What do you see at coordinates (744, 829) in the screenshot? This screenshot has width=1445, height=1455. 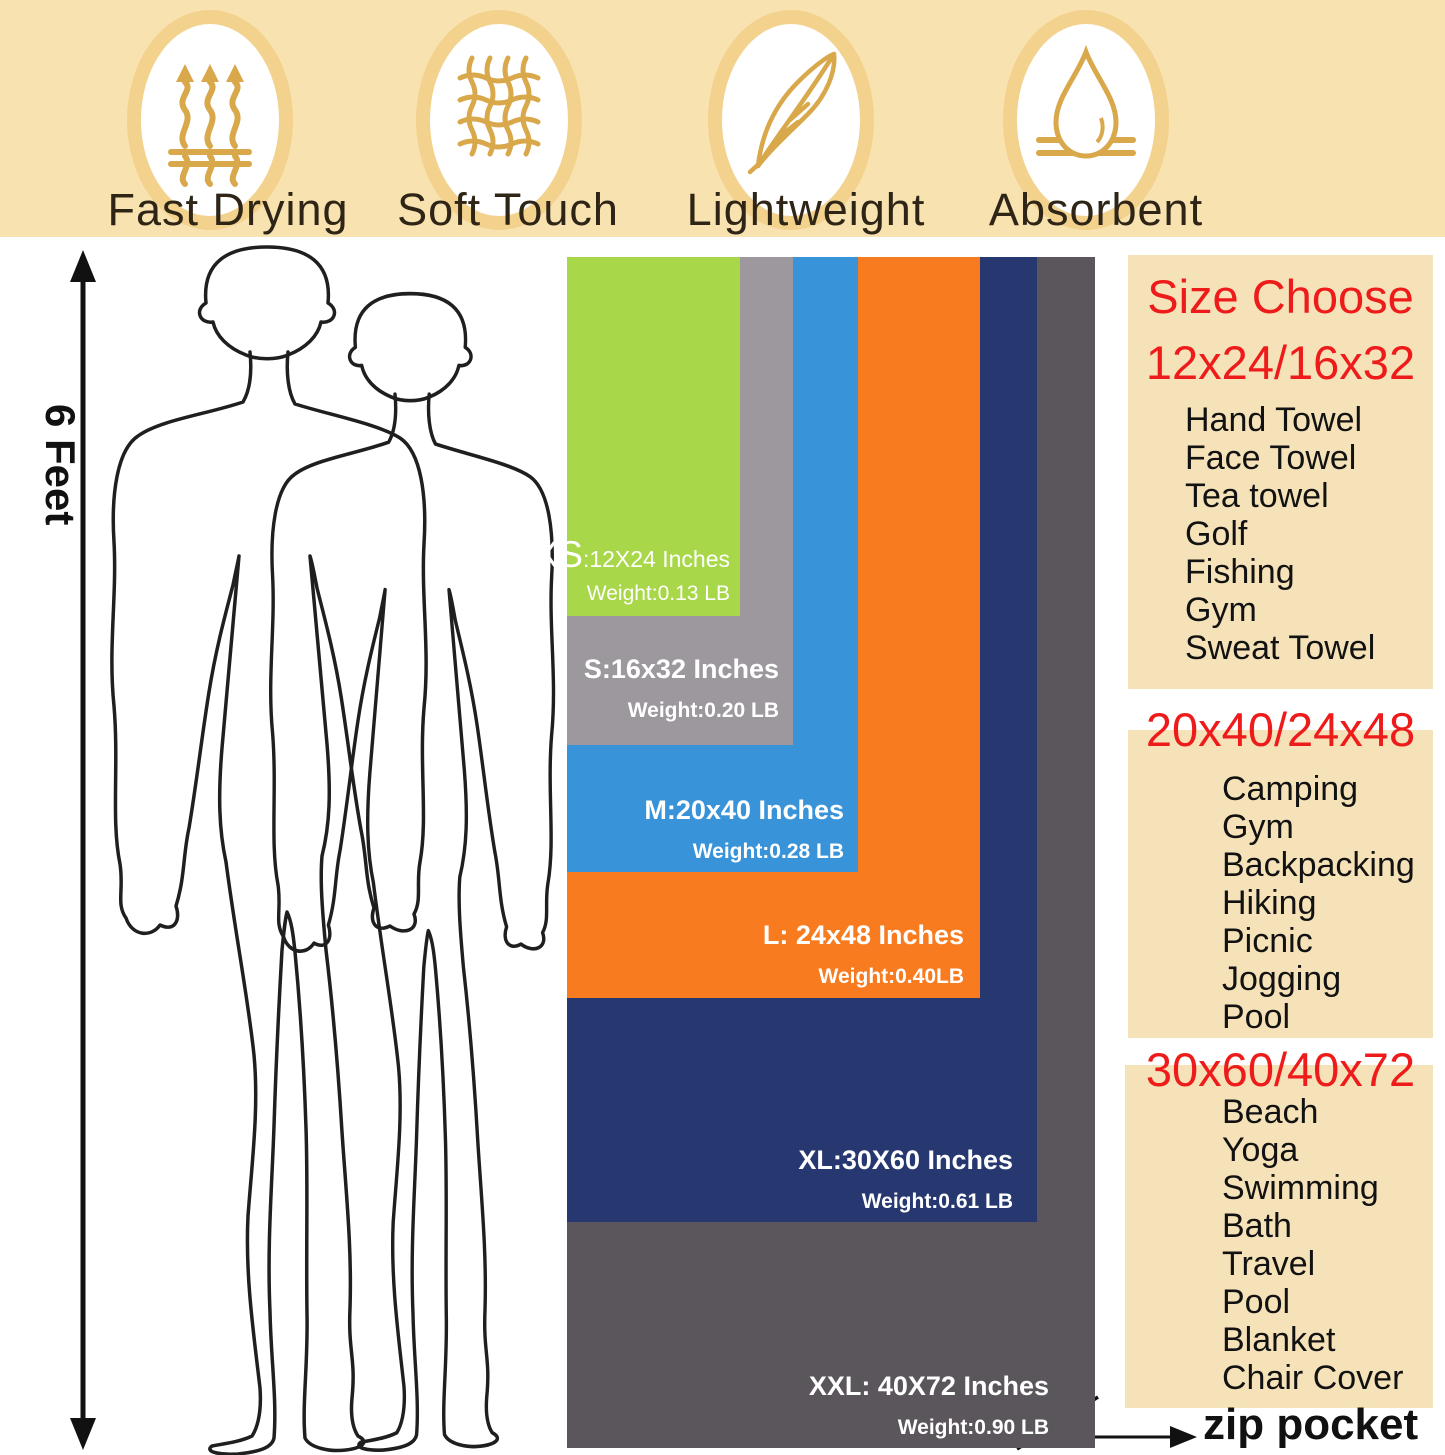 I see `towel-rect-label: M:20x40 Inches Weight:0.28 LB` at bounding box center [744, 829].